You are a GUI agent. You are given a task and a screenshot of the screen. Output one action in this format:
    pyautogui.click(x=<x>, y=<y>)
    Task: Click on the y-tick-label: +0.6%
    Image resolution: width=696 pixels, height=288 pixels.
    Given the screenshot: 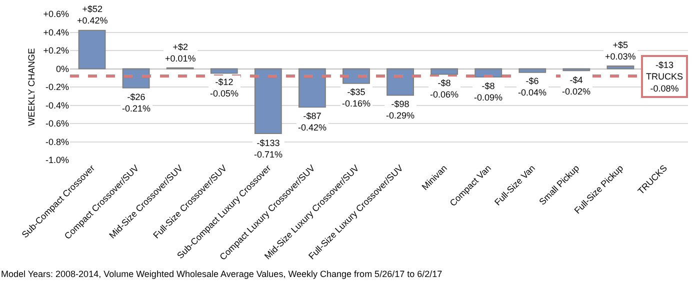 What is the action you would take?
    pyautogui.click(x=56, y=14)
    